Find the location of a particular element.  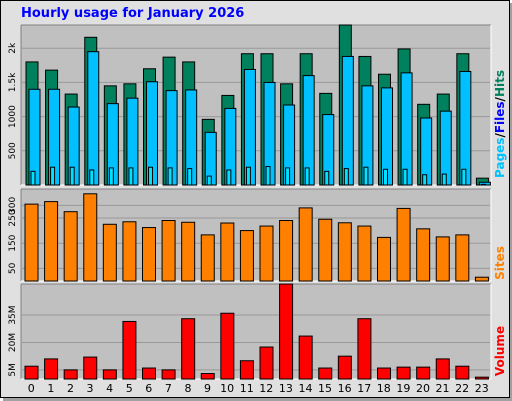

hits-panel-ytick-label: 1.5k is located at coordinates (13, 82).